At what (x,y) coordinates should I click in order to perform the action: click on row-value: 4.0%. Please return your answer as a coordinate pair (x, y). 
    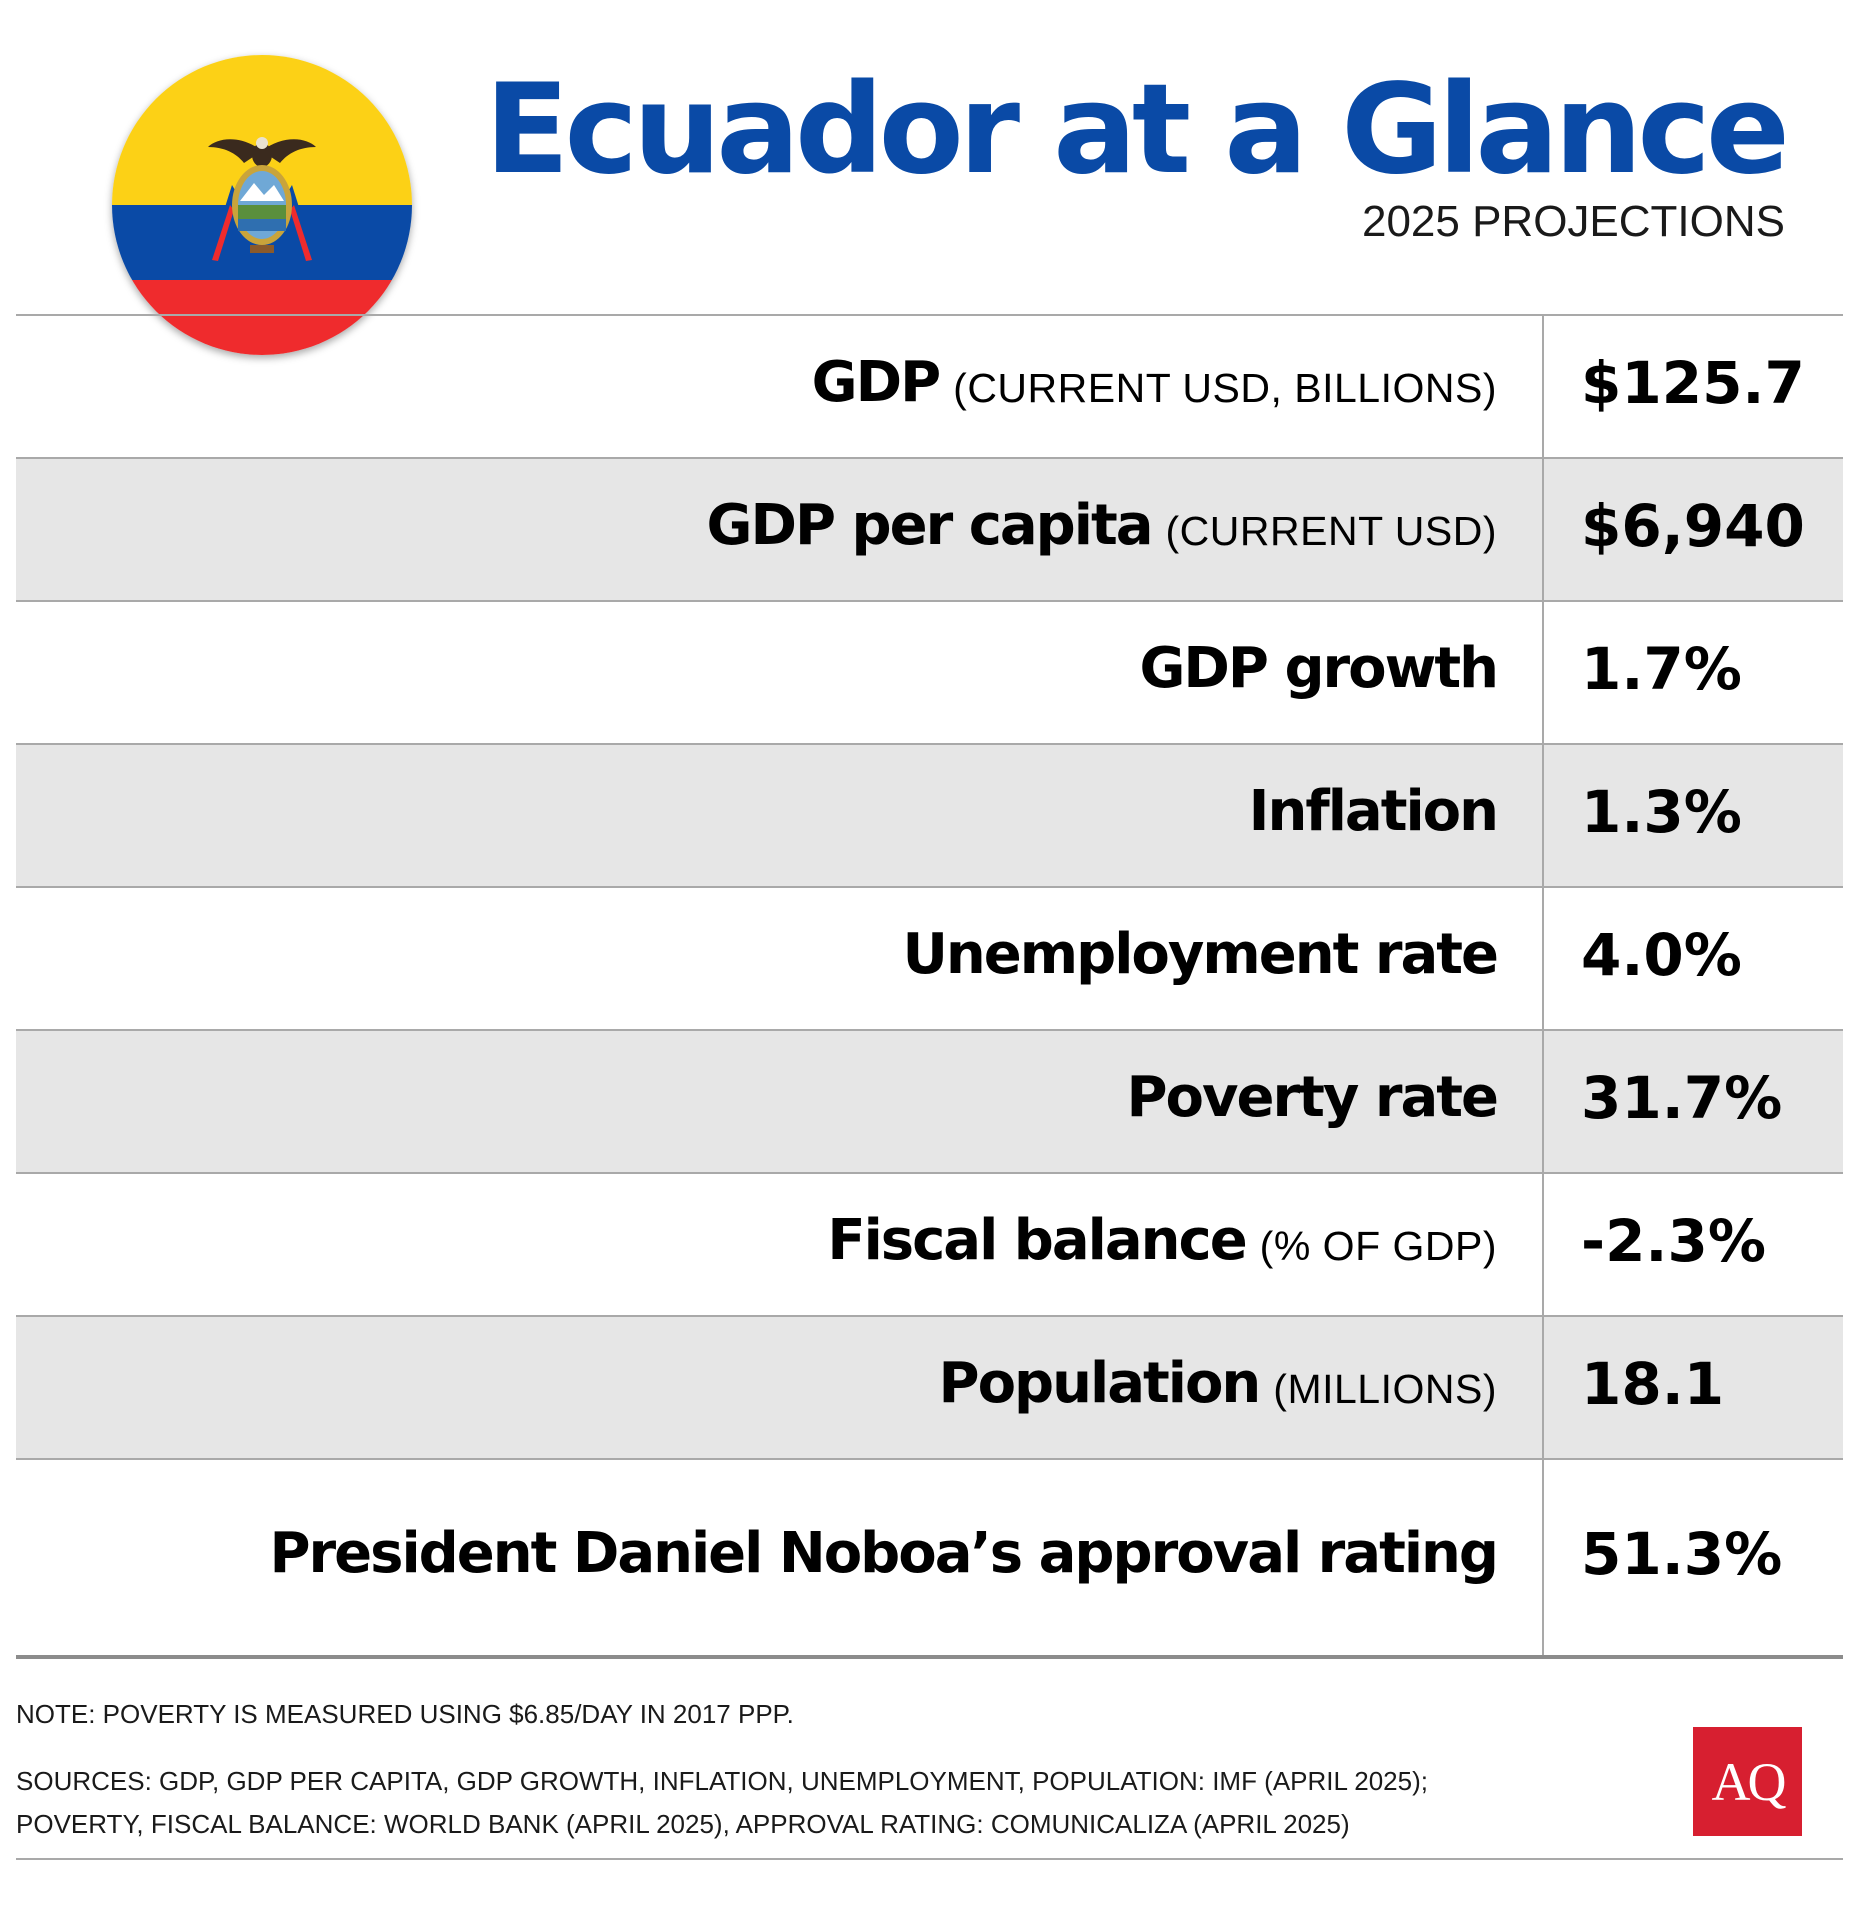
    Looking at the image, I should click on (1661, 954).